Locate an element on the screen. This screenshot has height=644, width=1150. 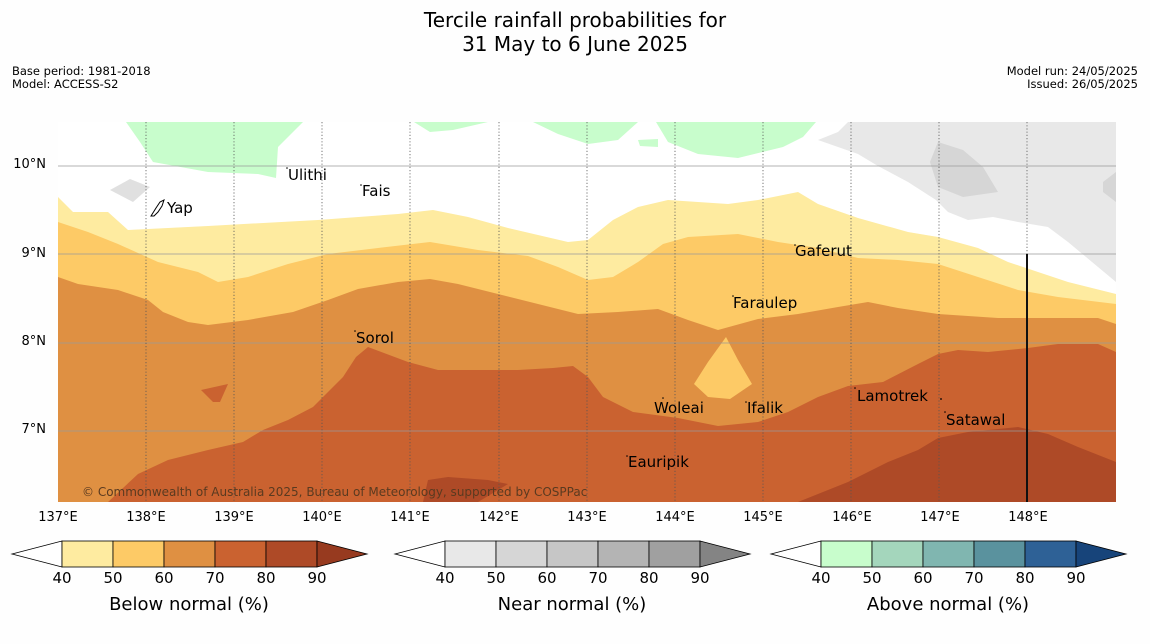
place-fais: Fais is located at coordinates (376, 191).